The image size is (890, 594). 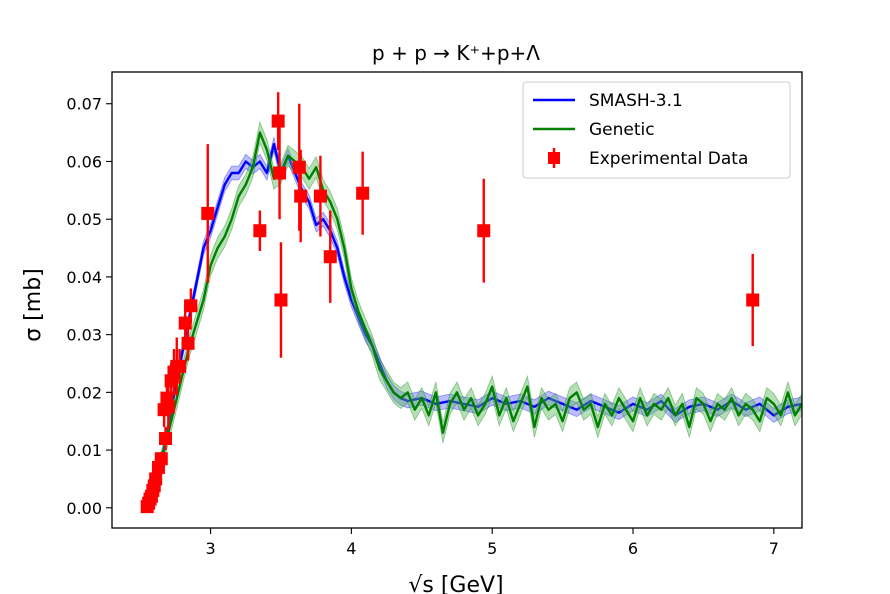 What do you see at coordinates (622, 130) in the screenshot?
I see `legend-label-genetic: Genetic` at bounding box center [622, 130].